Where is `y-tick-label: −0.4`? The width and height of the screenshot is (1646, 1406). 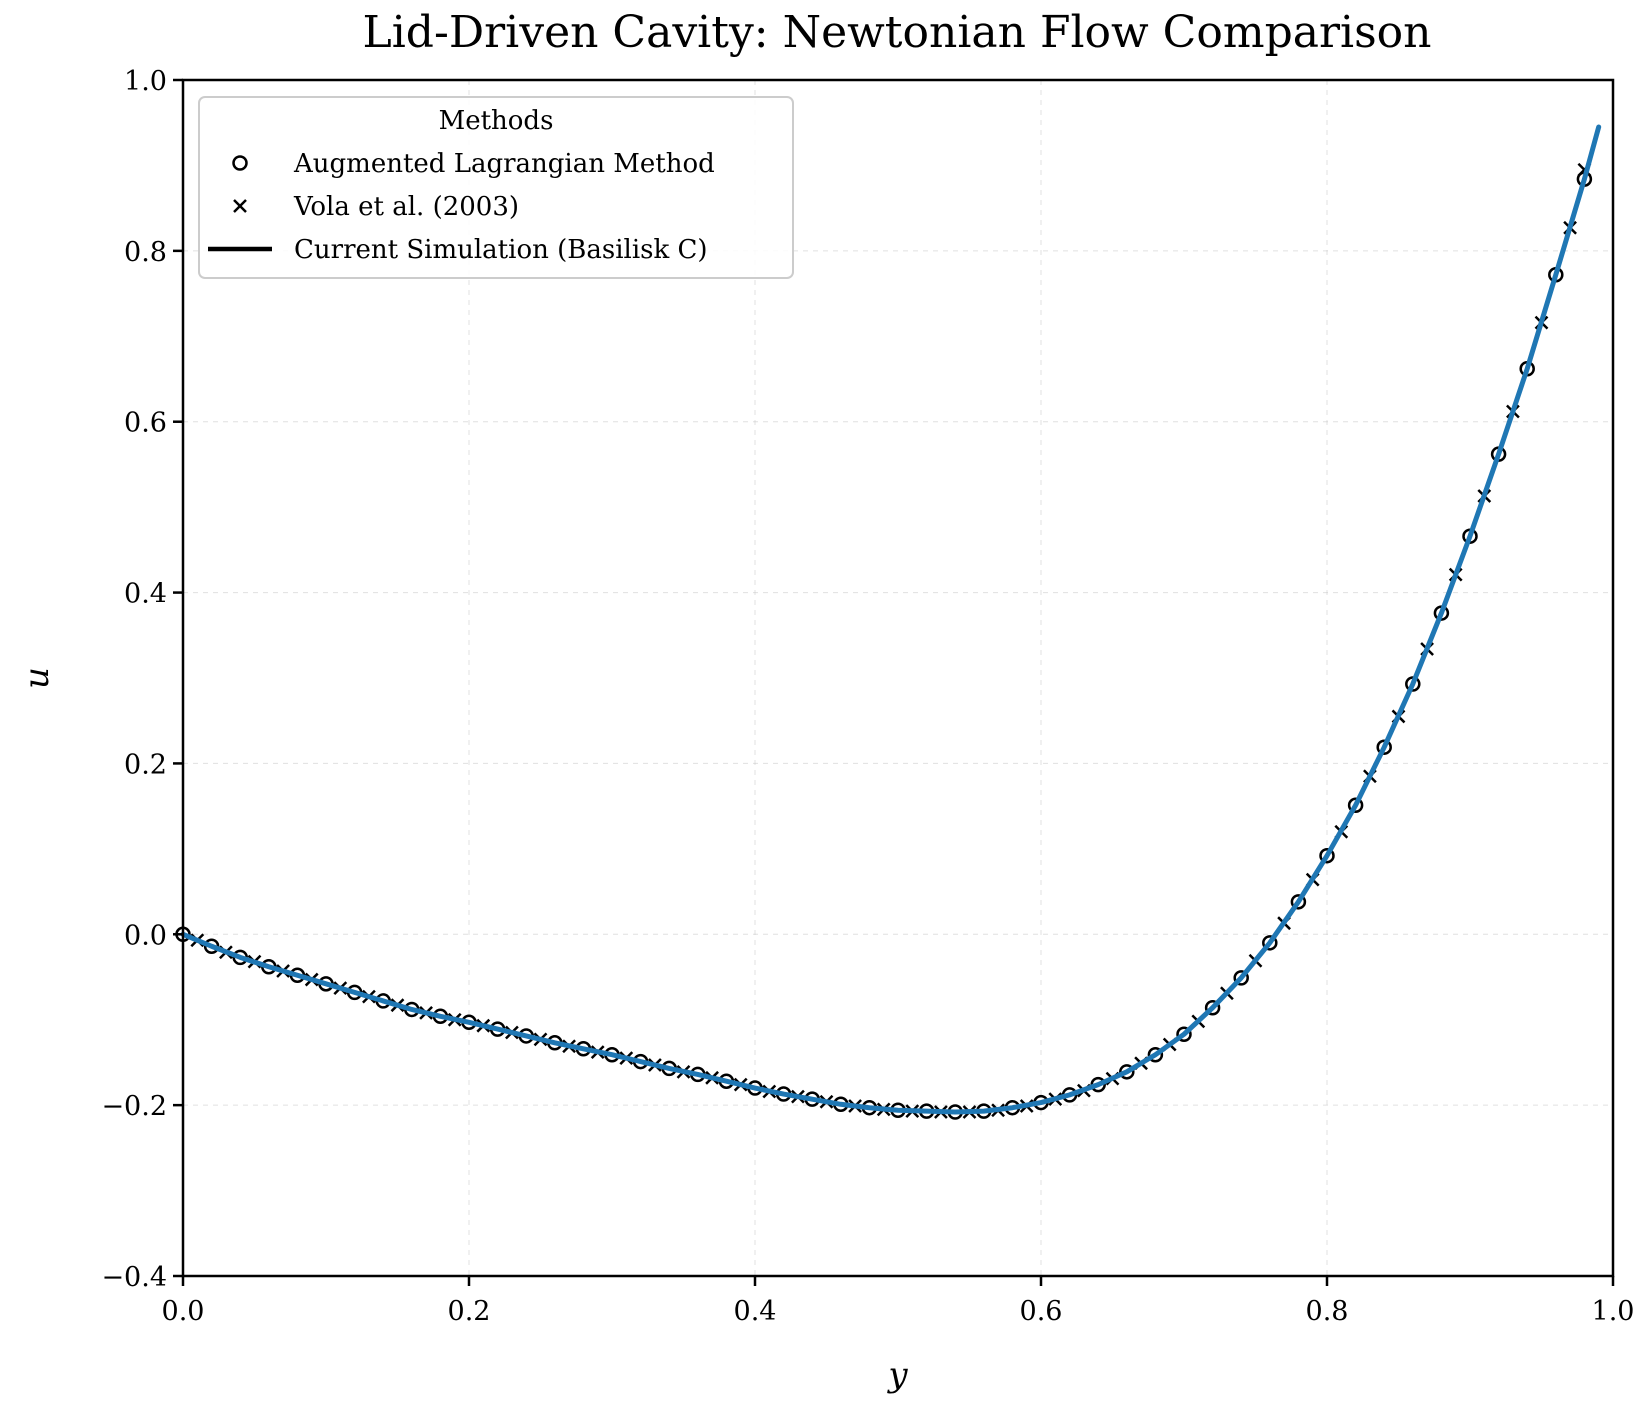 y-tick-label: −0.4 is located at coordinates (134, 1277).